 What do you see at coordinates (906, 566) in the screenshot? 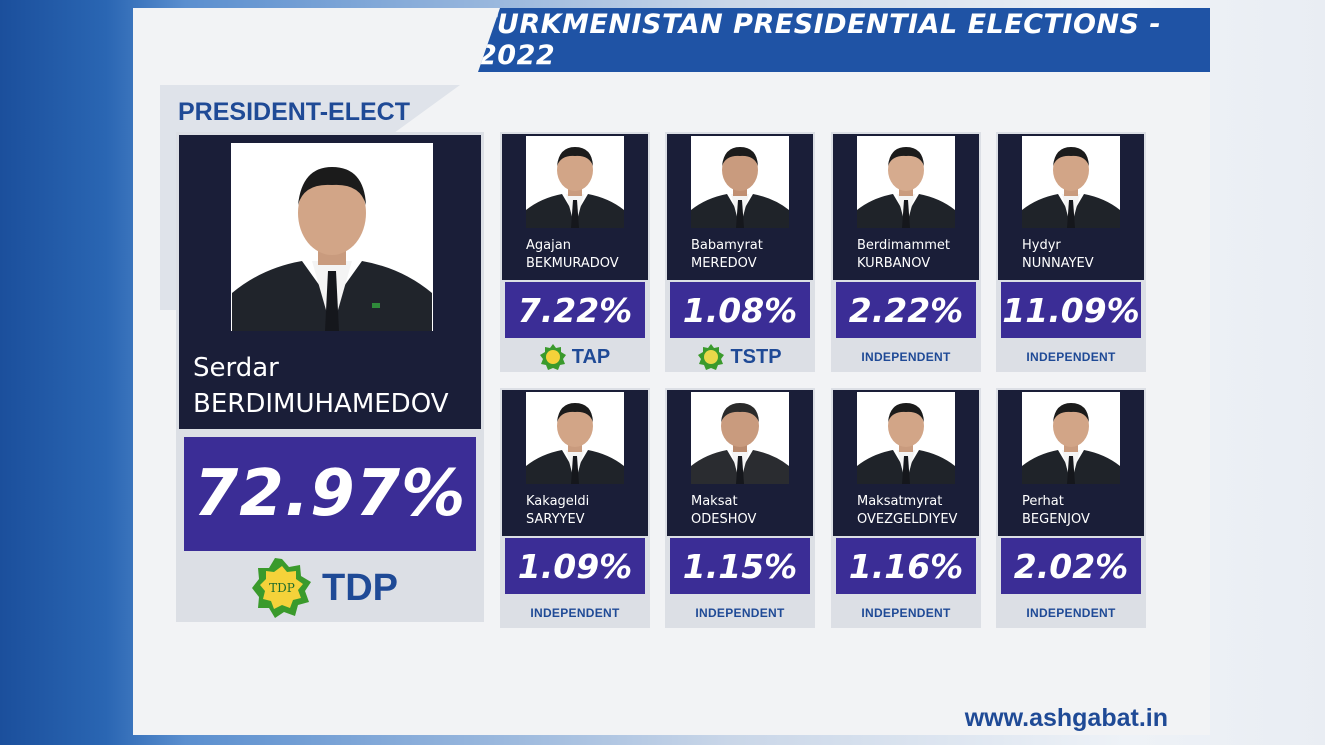
I see `candidate-percent: 1.16%` at bounding box center [906, 566].